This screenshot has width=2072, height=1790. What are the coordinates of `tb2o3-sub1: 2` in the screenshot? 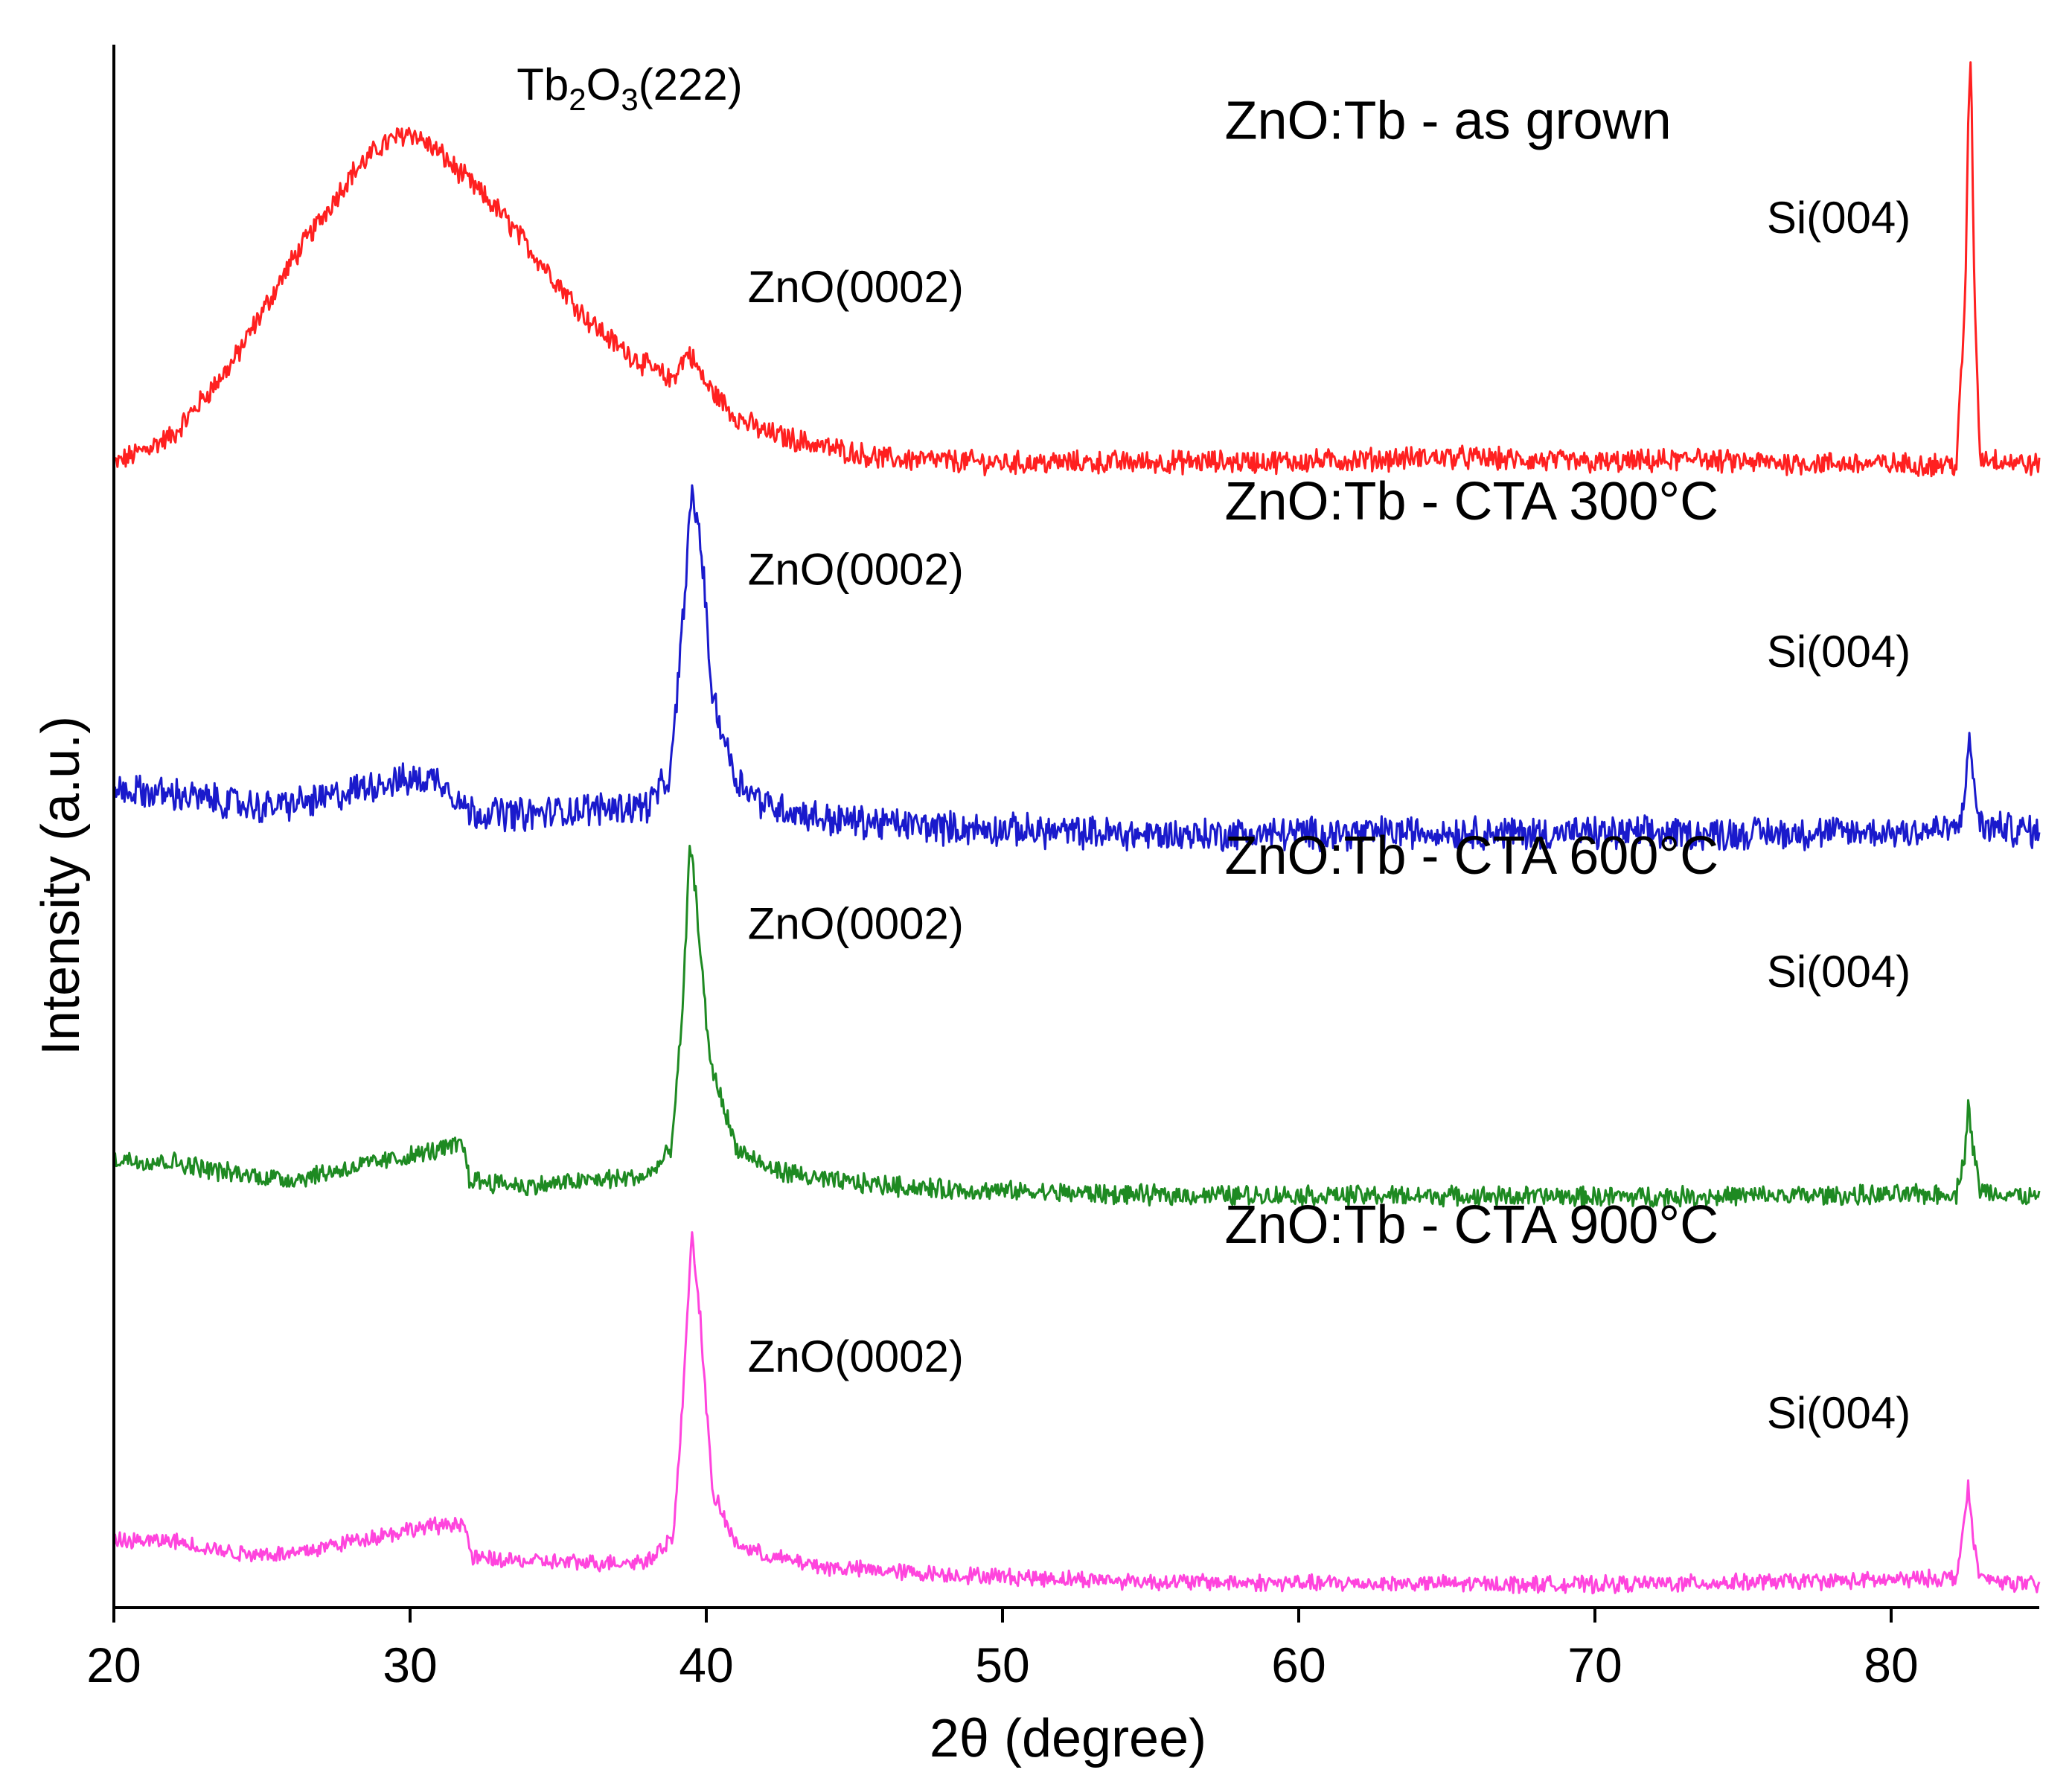 It's located at (577, 99).